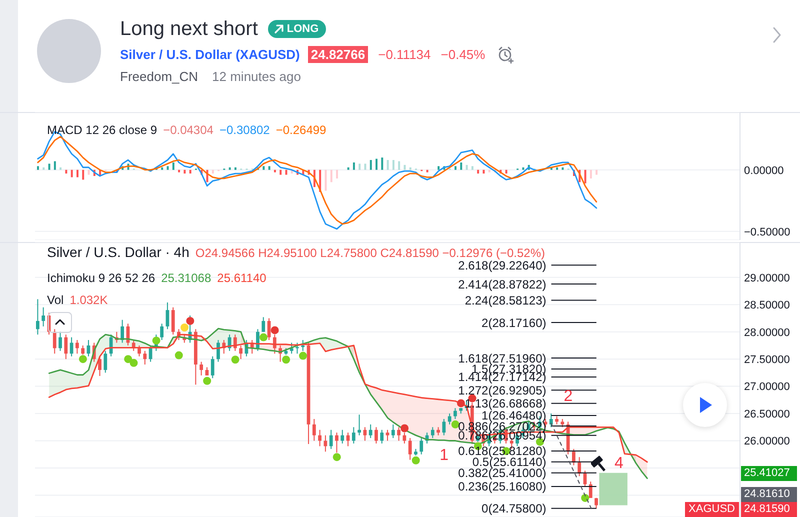  I want to click on ref-line-label: 2(28.17160), so click(514, 323).